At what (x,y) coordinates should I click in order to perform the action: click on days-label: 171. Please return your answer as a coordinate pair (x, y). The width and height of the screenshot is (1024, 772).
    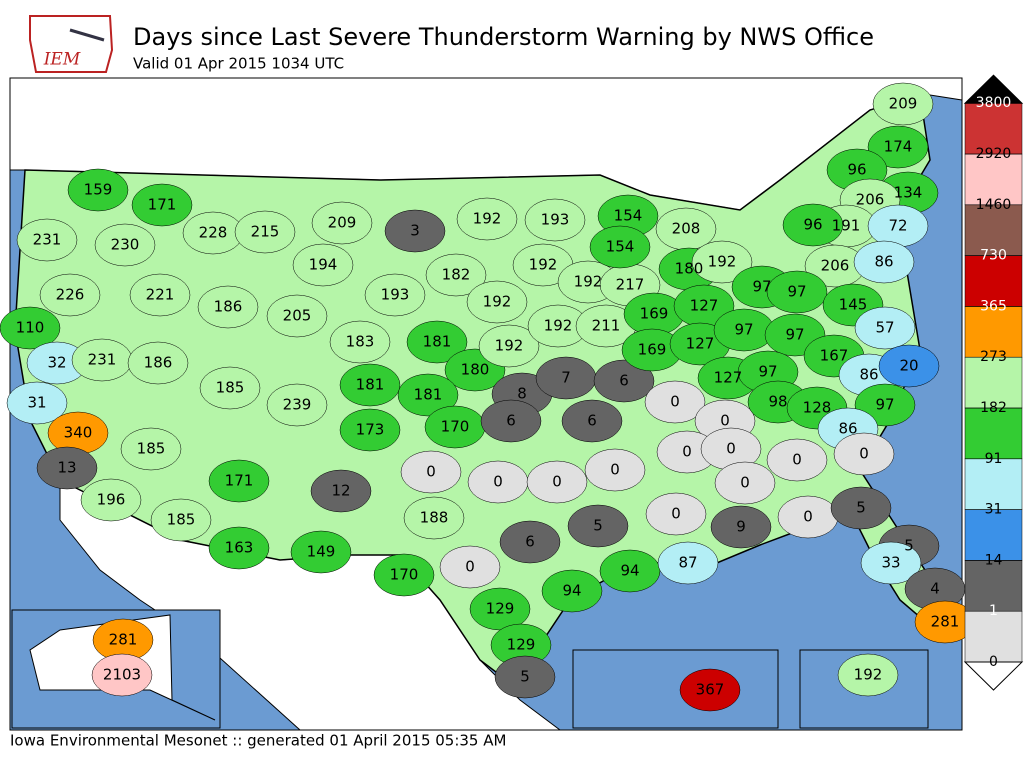
    Looking at the image, I should click on (239, 481).